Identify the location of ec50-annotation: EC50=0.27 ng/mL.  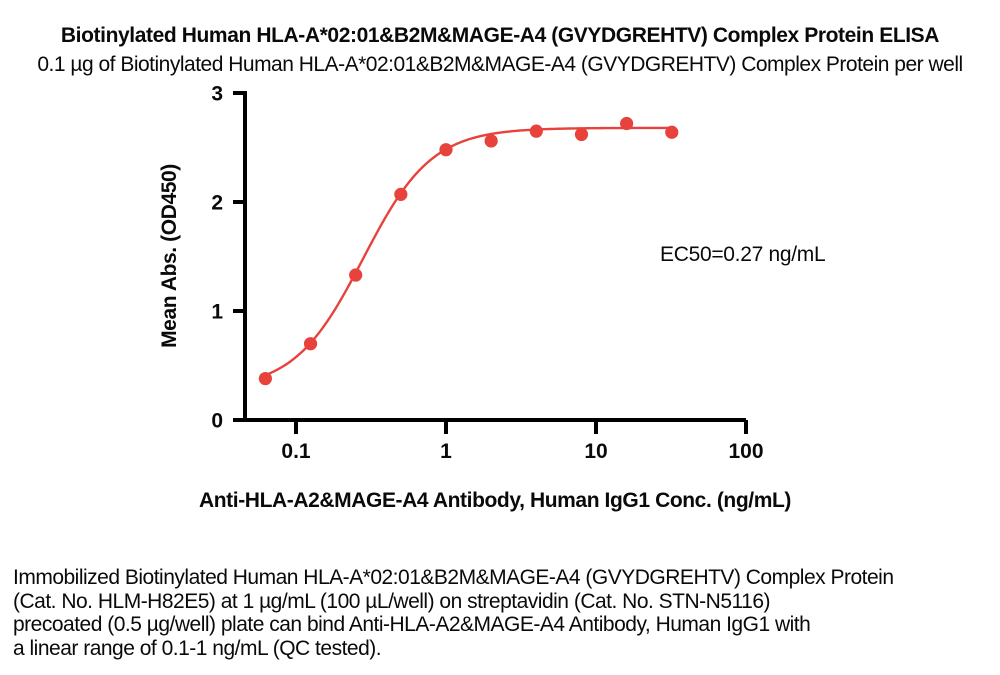
(742, 254).